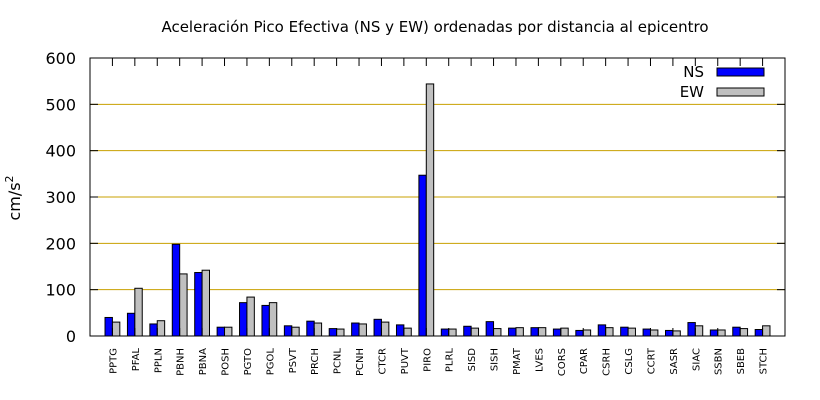 The width and height of the screenshot is (820, 400). Describe the element at coordinates (579, 333) in the screenshot. I see `bar-ns-cpar` at that location.